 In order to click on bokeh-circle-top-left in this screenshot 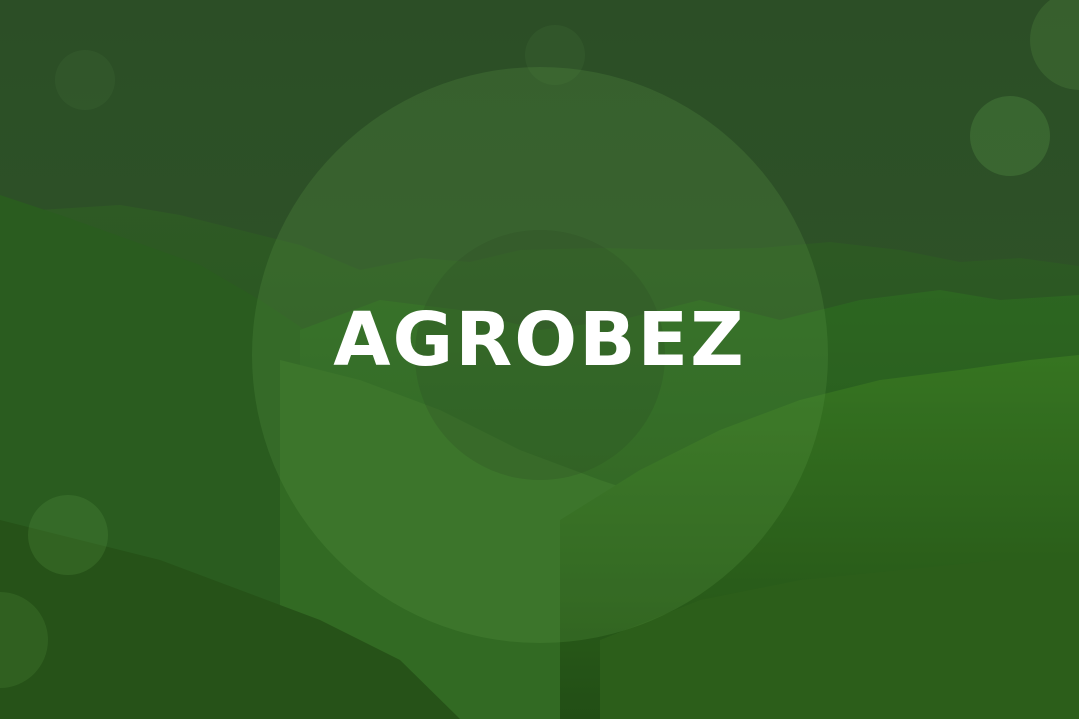, I will do `click(85, 80)`.